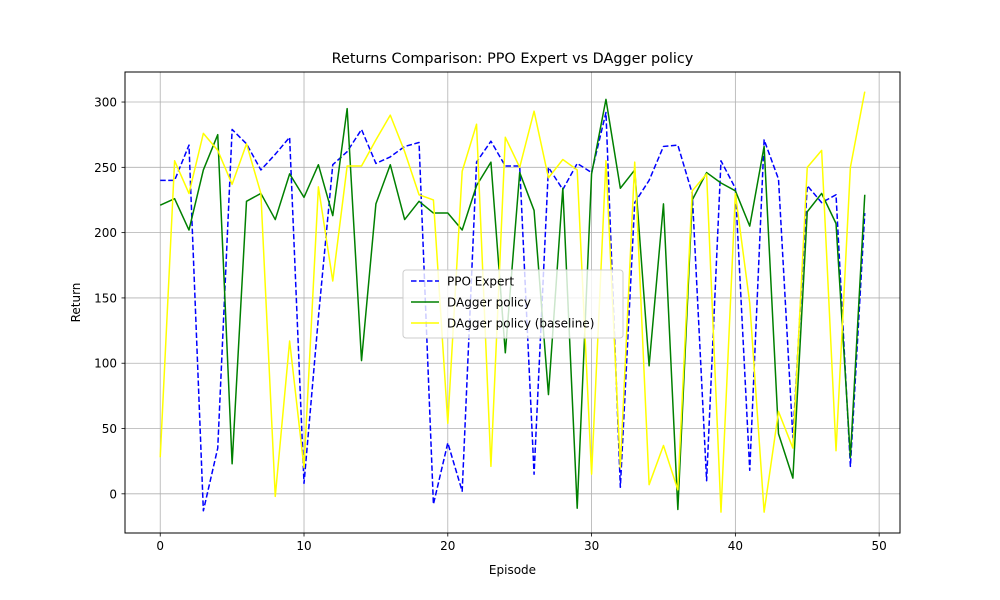 Image resolution: width=1000 pixels, height=600 pixels. What do you see at coordinates (735, 546) in the screenshot?
I see `x-tick-label: 40` at bounding box center [735, 546].